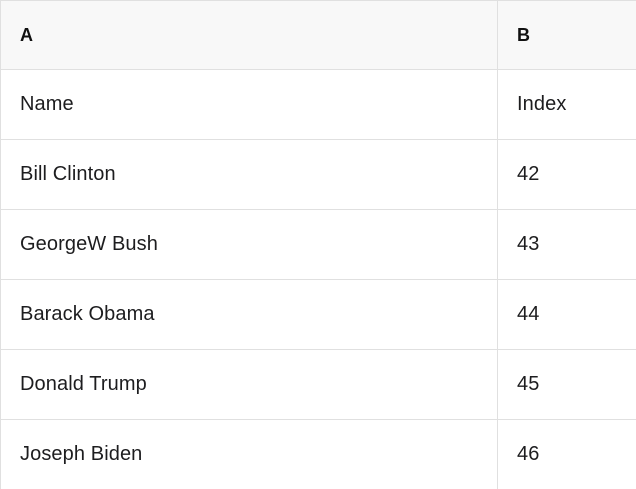  Describe the element at coordinates (524, 34) in the screenshot. I see `column-header-b: B` at that location.